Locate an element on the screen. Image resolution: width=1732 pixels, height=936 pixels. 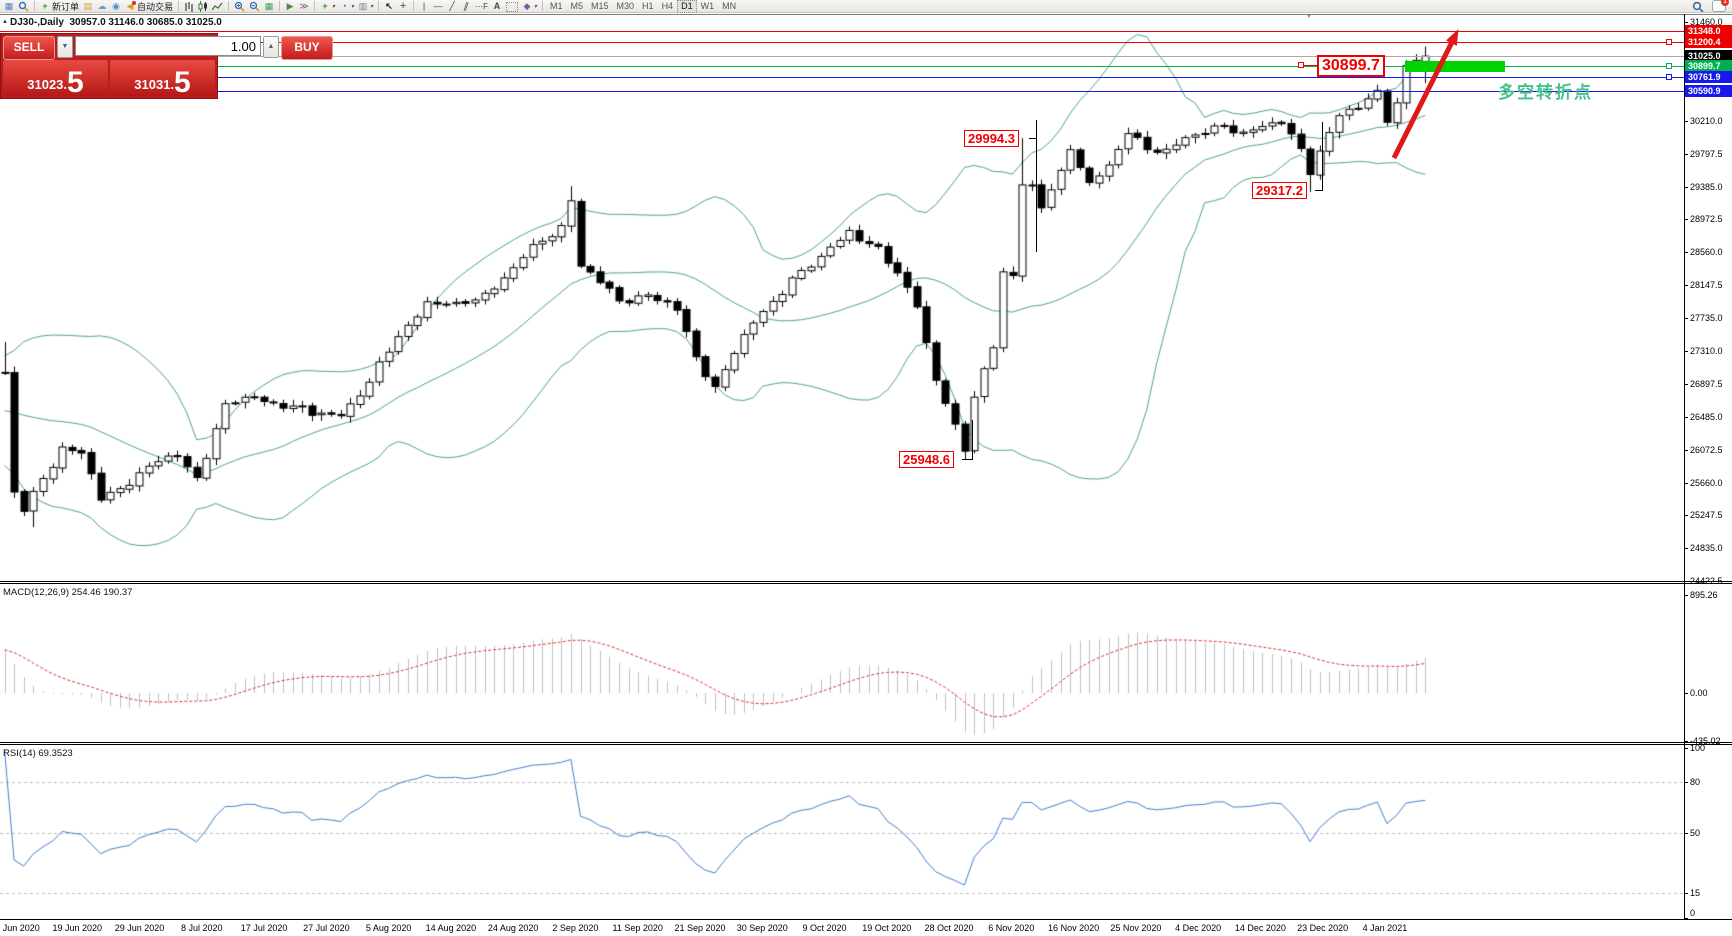
history-center-button: ▤ is located at coordinates (88, 6).